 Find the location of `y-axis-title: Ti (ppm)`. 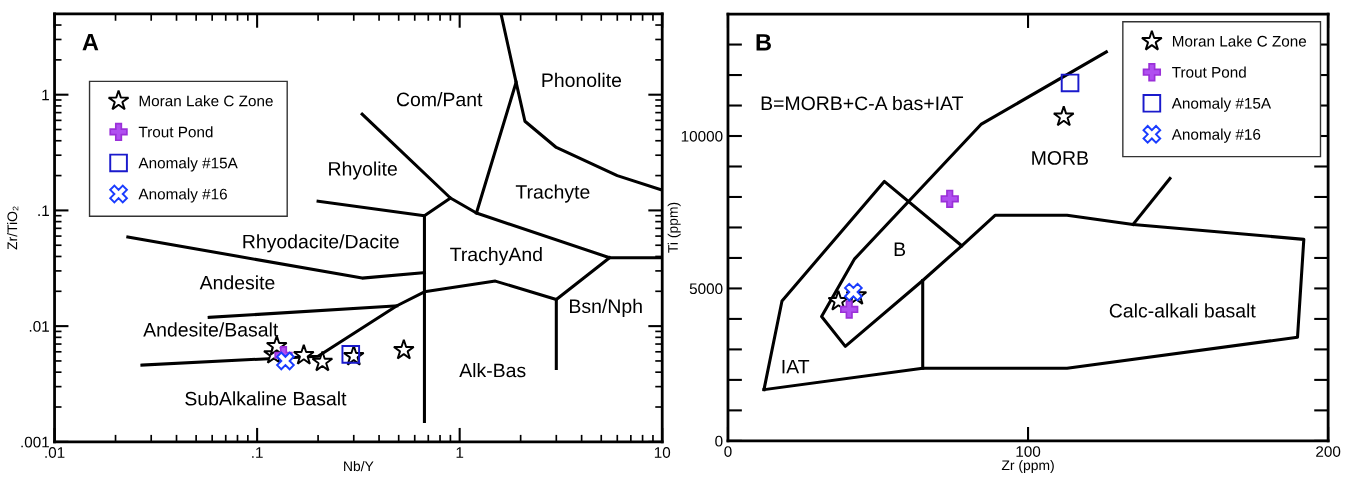

y-axis-title: Ti (ppm) is located at coordinates (674, 227).